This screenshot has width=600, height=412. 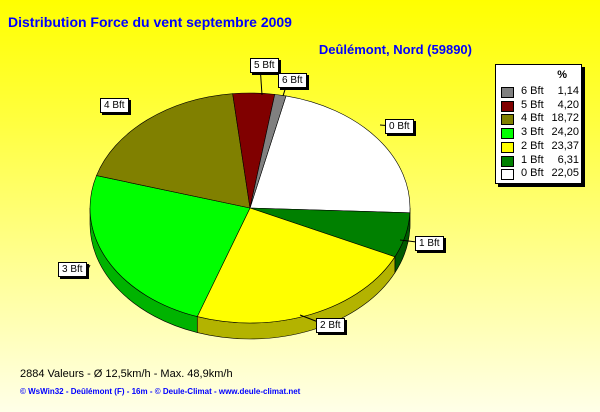 What do you see at coordinates (565, 132) in the screenshot?
I see `legend-value: 24,20` at bounding box center [565, 132].